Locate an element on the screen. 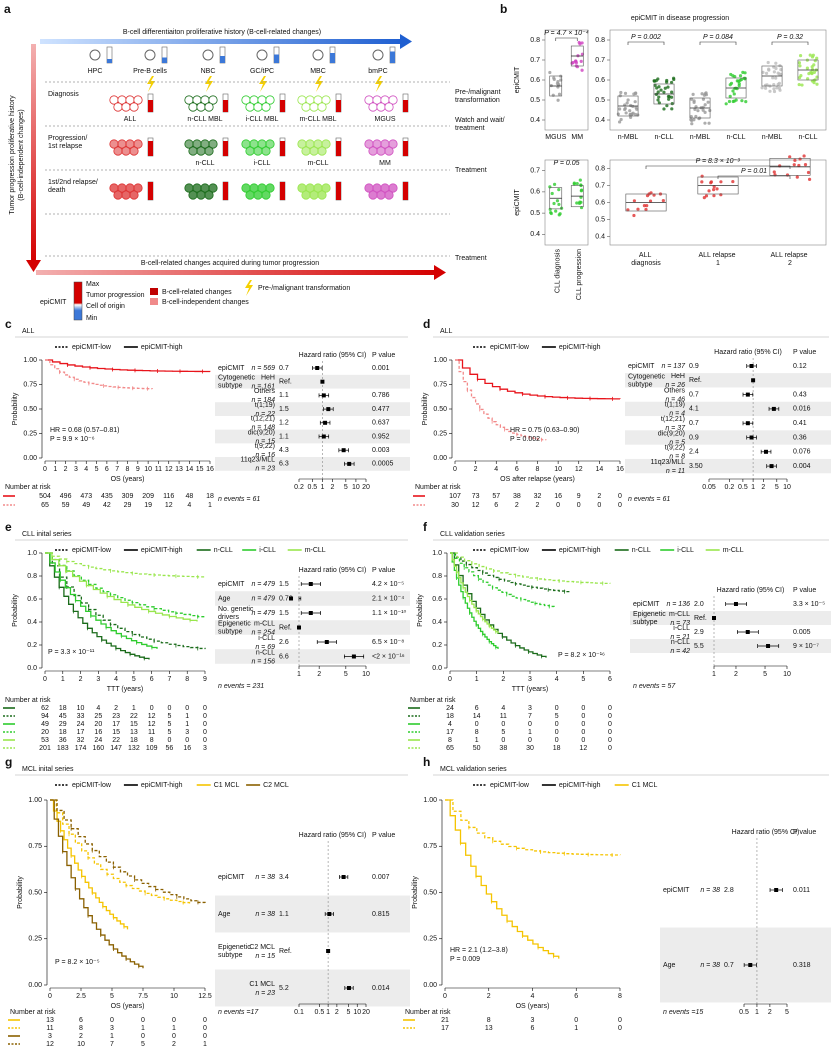 The height and width of the screenshot is (1050, 831). bracket is located at coordinates (718, 167).